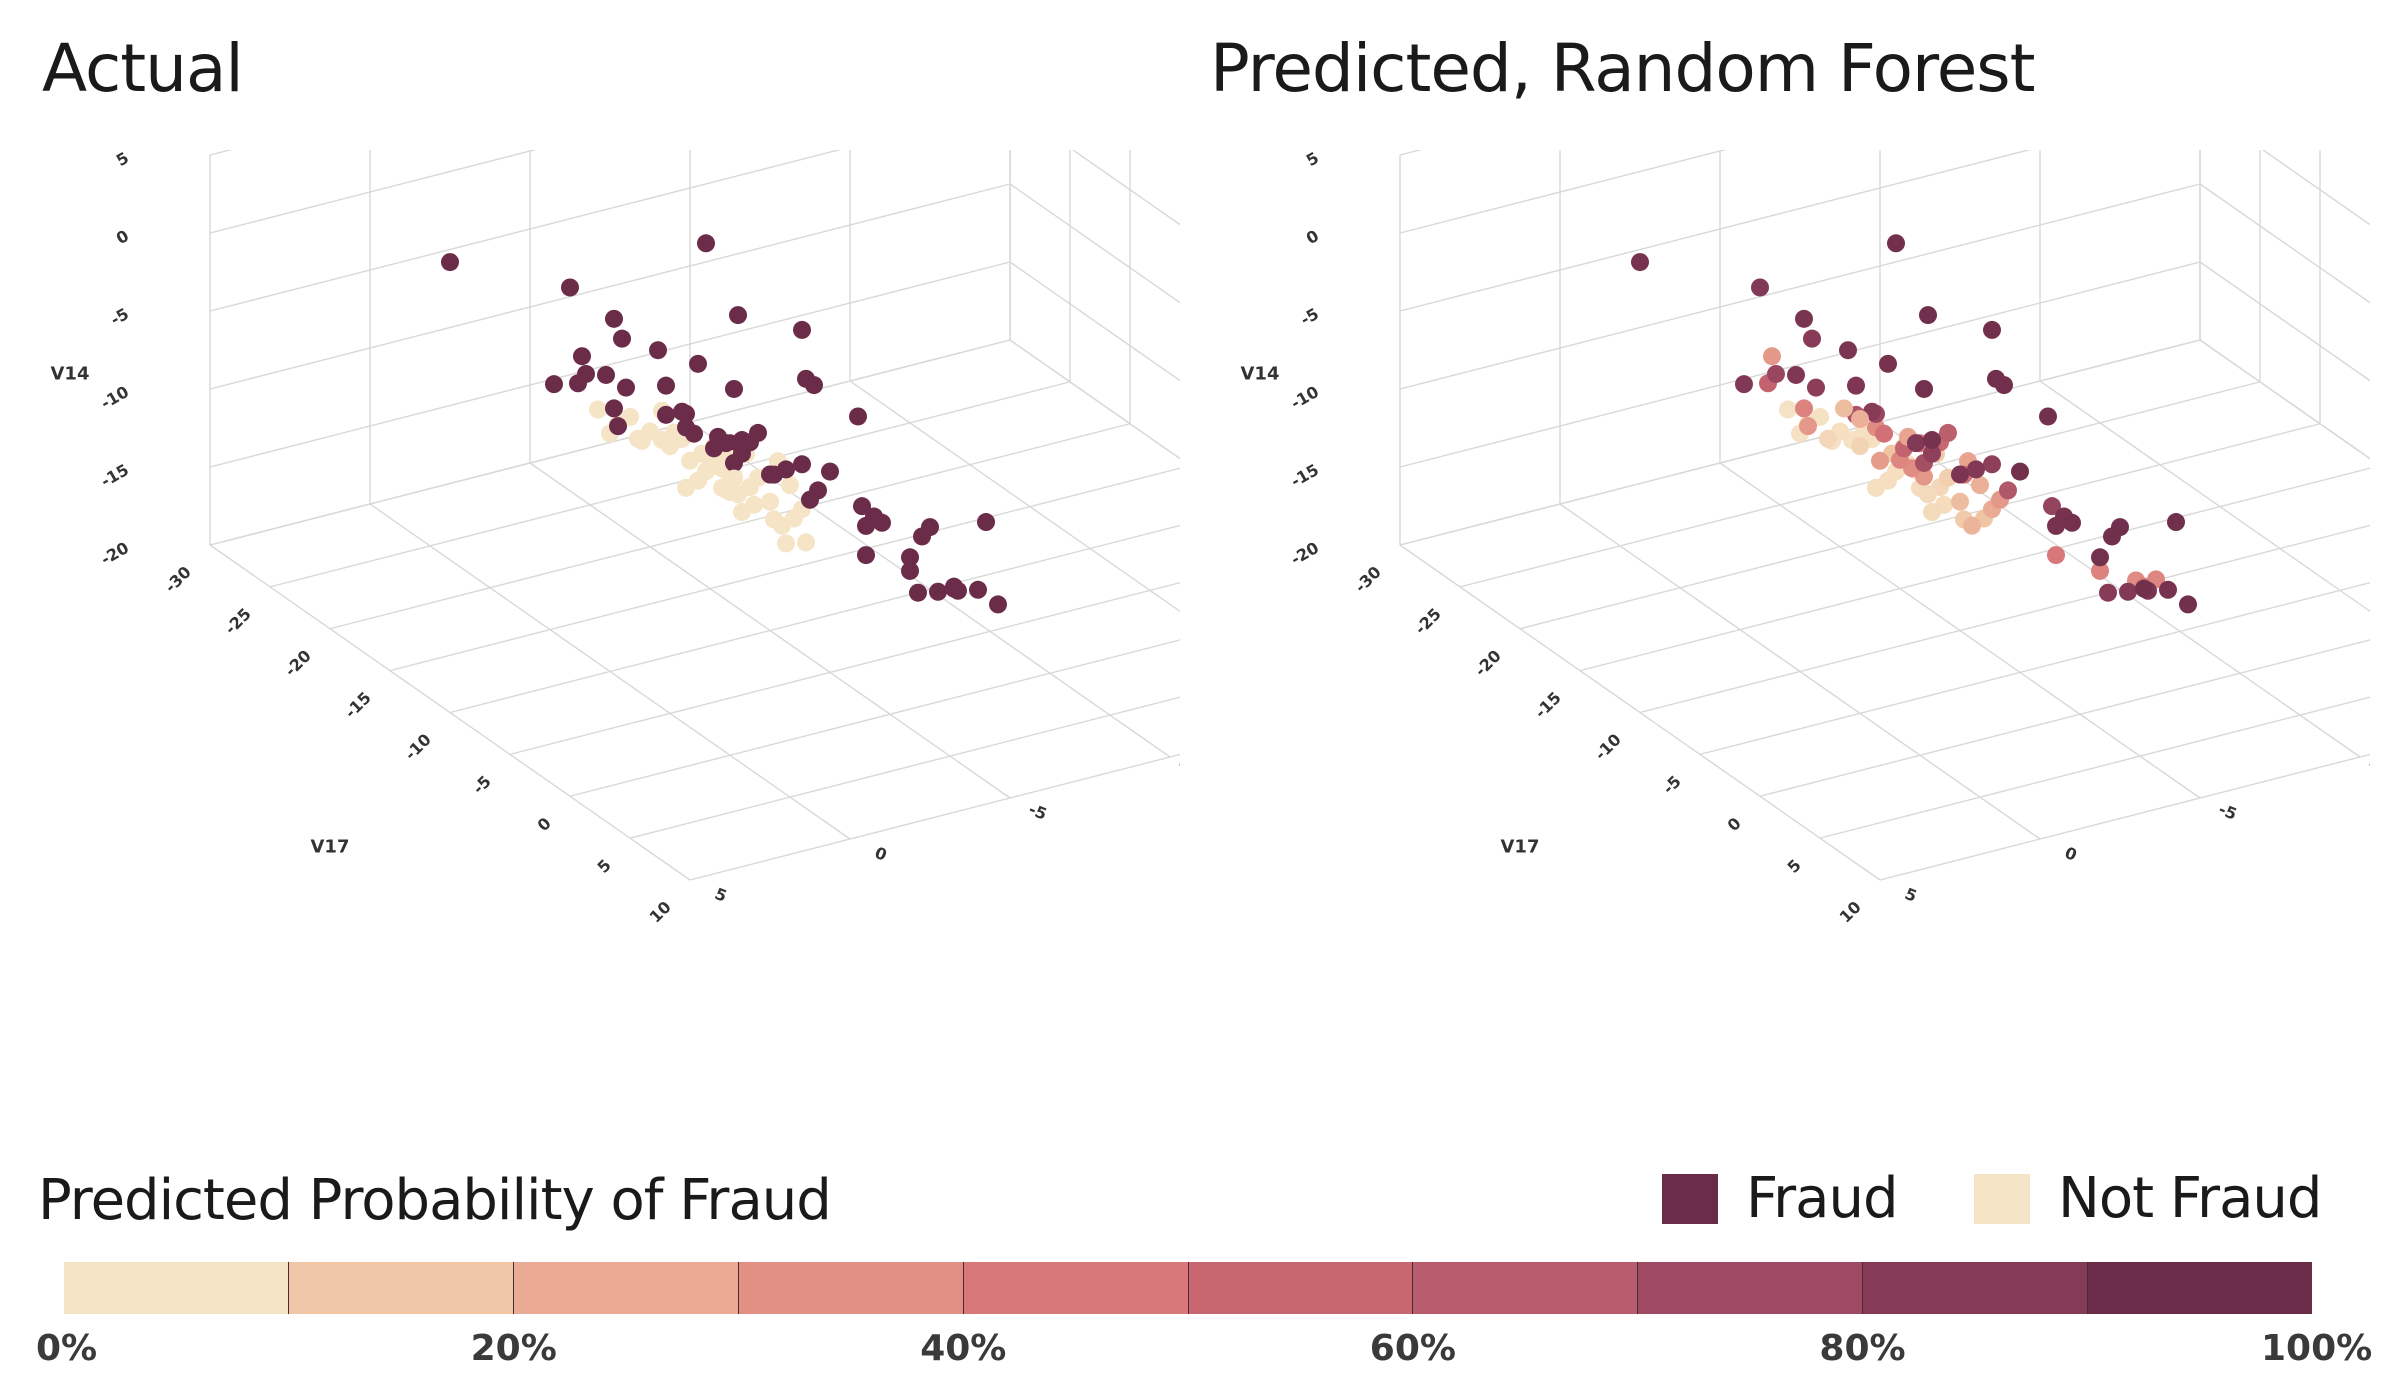  I want to click on x-tick-label: 5, so click(1794, 866).